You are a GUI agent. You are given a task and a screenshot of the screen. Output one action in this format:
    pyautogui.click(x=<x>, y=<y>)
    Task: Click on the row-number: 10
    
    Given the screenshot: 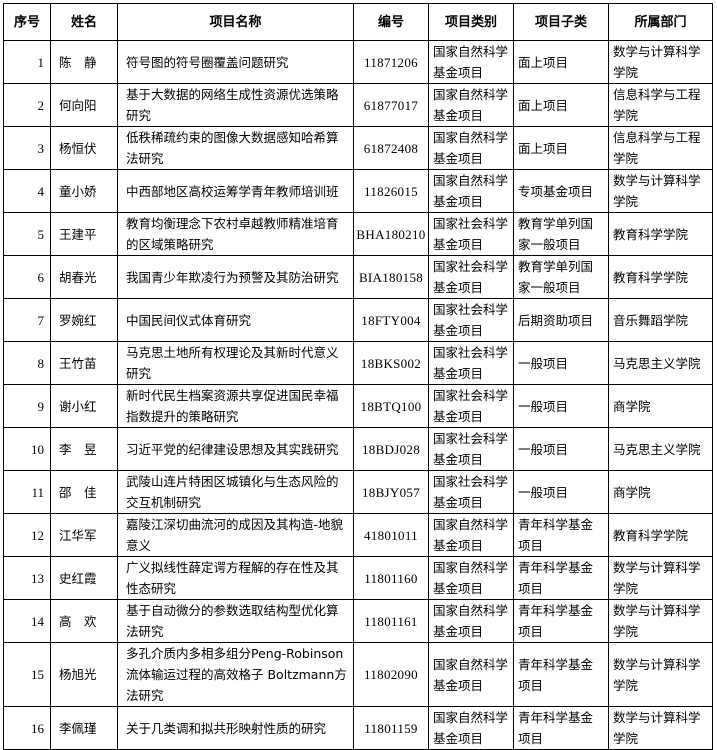 What is the action you would take?
    pyautogui.click(x=27, y=449)
    